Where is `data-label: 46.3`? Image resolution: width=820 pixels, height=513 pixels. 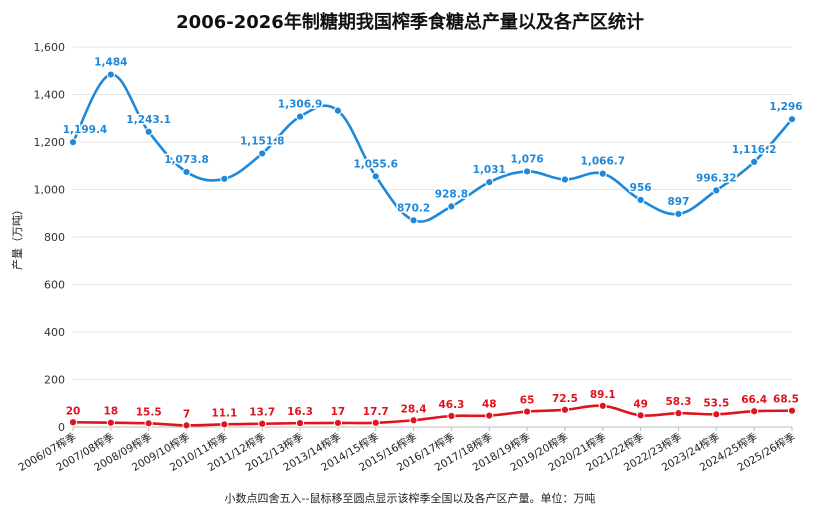 data-label: 46.3 is located at coordinates (451, 405).